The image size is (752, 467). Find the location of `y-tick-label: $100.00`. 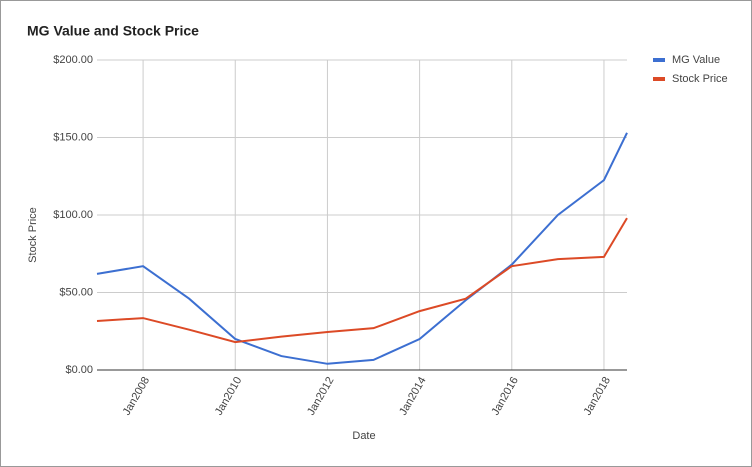

y-tick-label: $100.00 is located at coordinates (73, 215).